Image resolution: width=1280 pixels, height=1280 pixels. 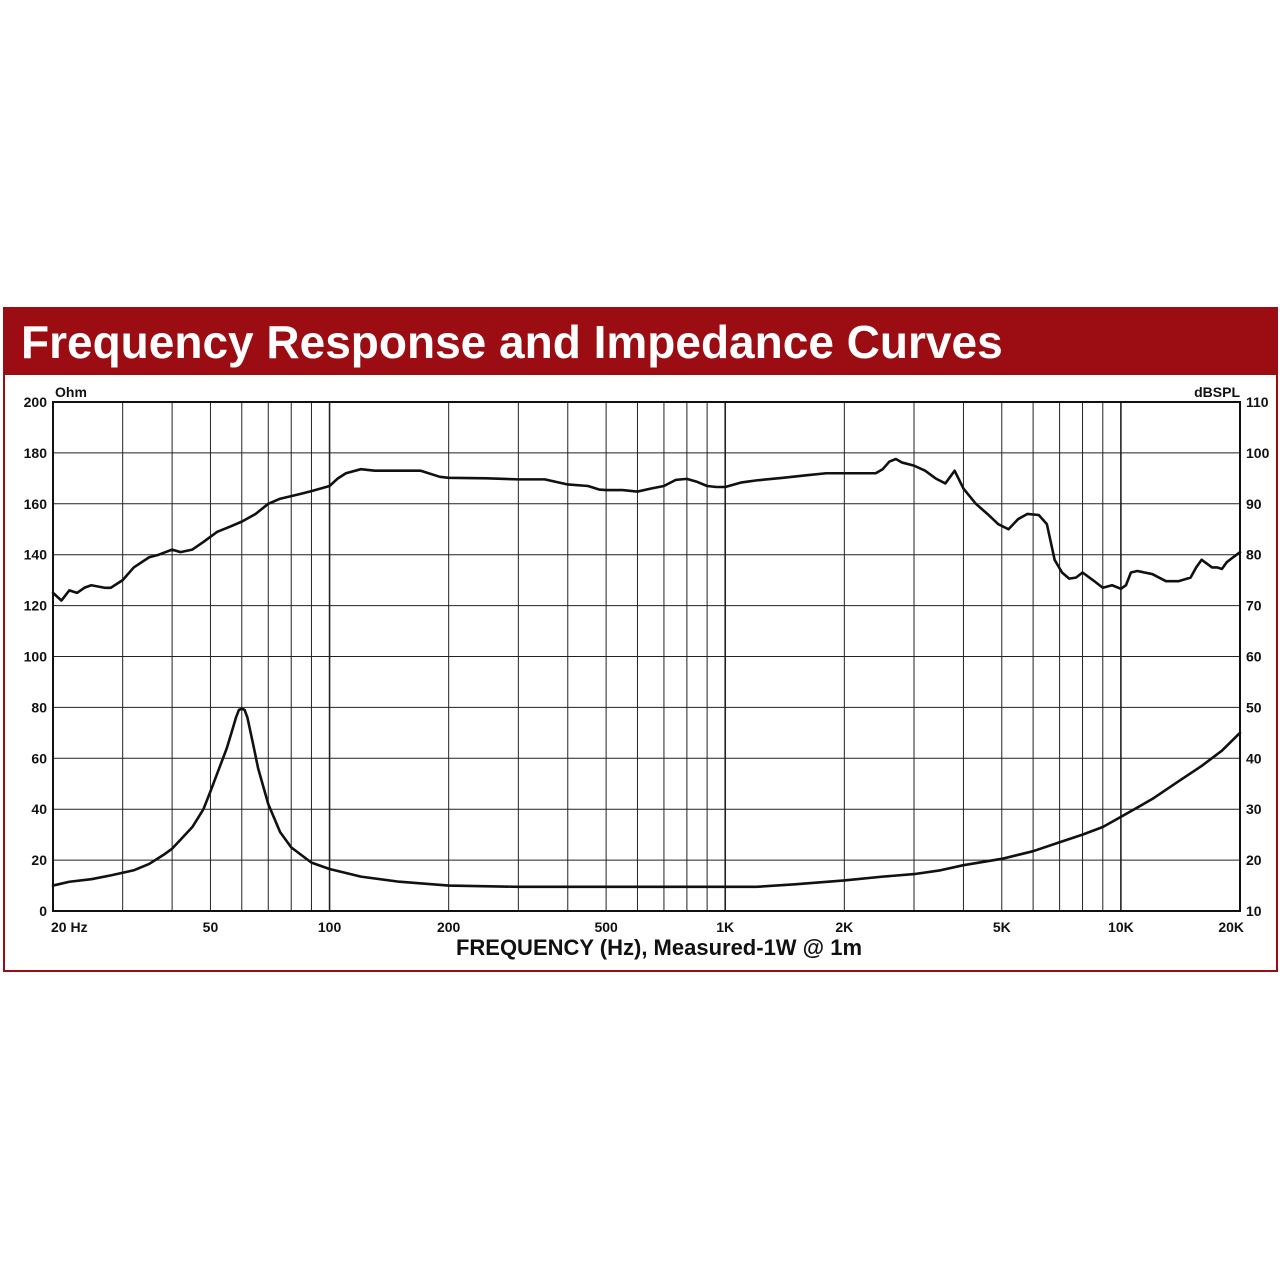 What do you see at coordinates (71, 392) in the screenshot?
I see `left-axis-unit: Ohm` at bounding box center [71, 392].